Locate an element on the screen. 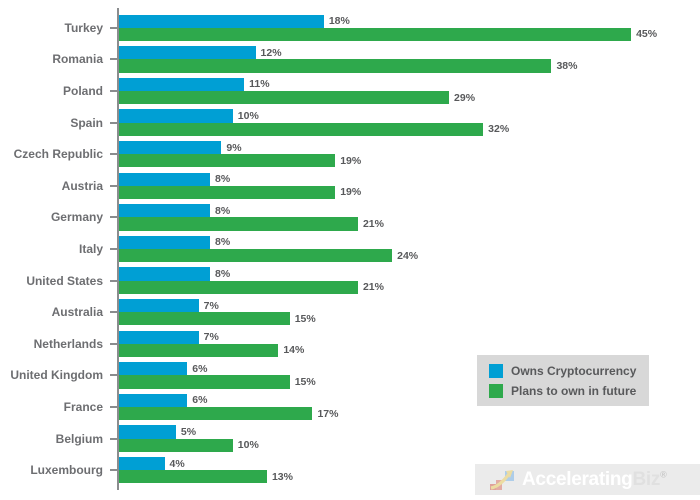  bar-line: 19% is located at coordinates (409, 192).